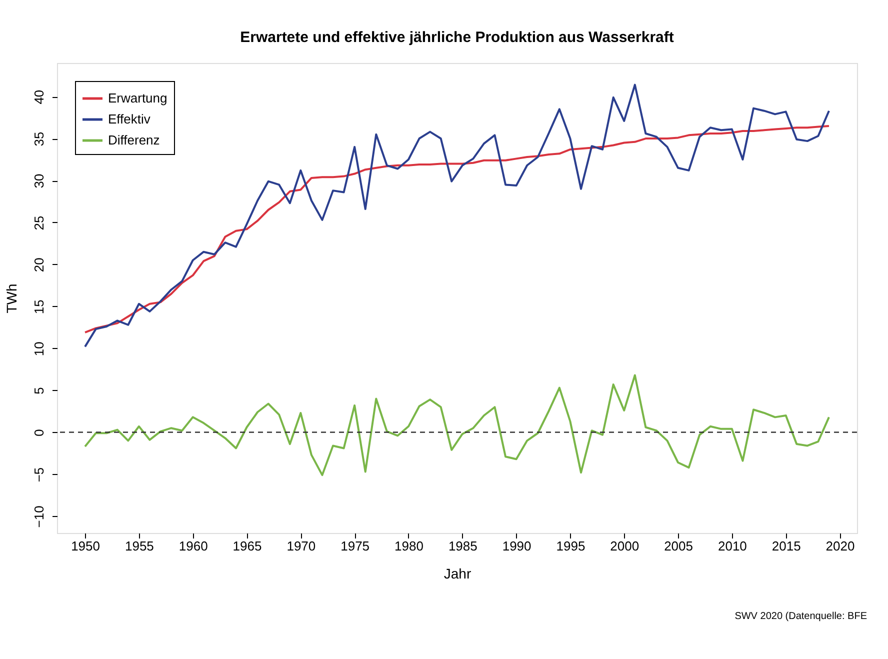  I want to click on line-series, so click(457, 425).